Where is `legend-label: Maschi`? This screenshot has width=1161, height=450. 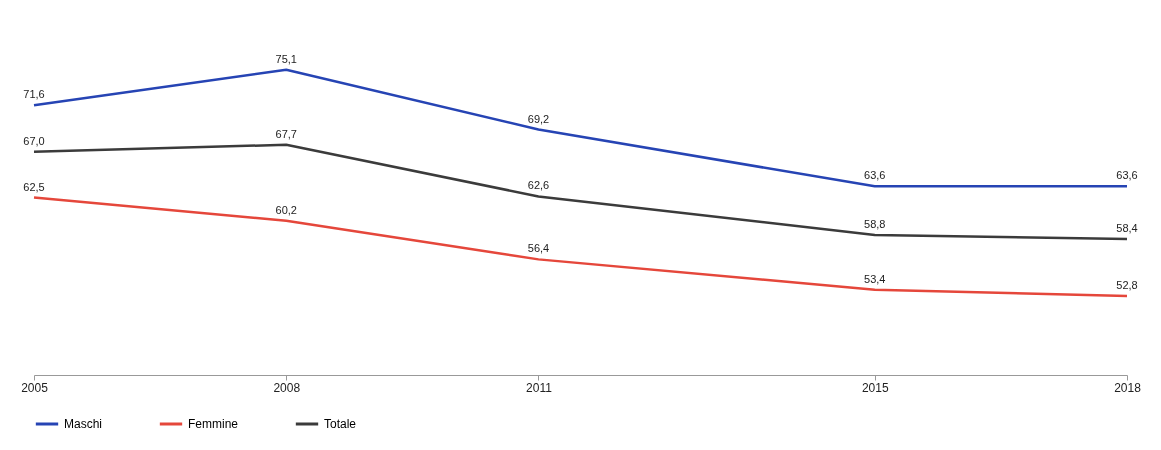
legend-label: Maschi is located at coordinates (83, 424).